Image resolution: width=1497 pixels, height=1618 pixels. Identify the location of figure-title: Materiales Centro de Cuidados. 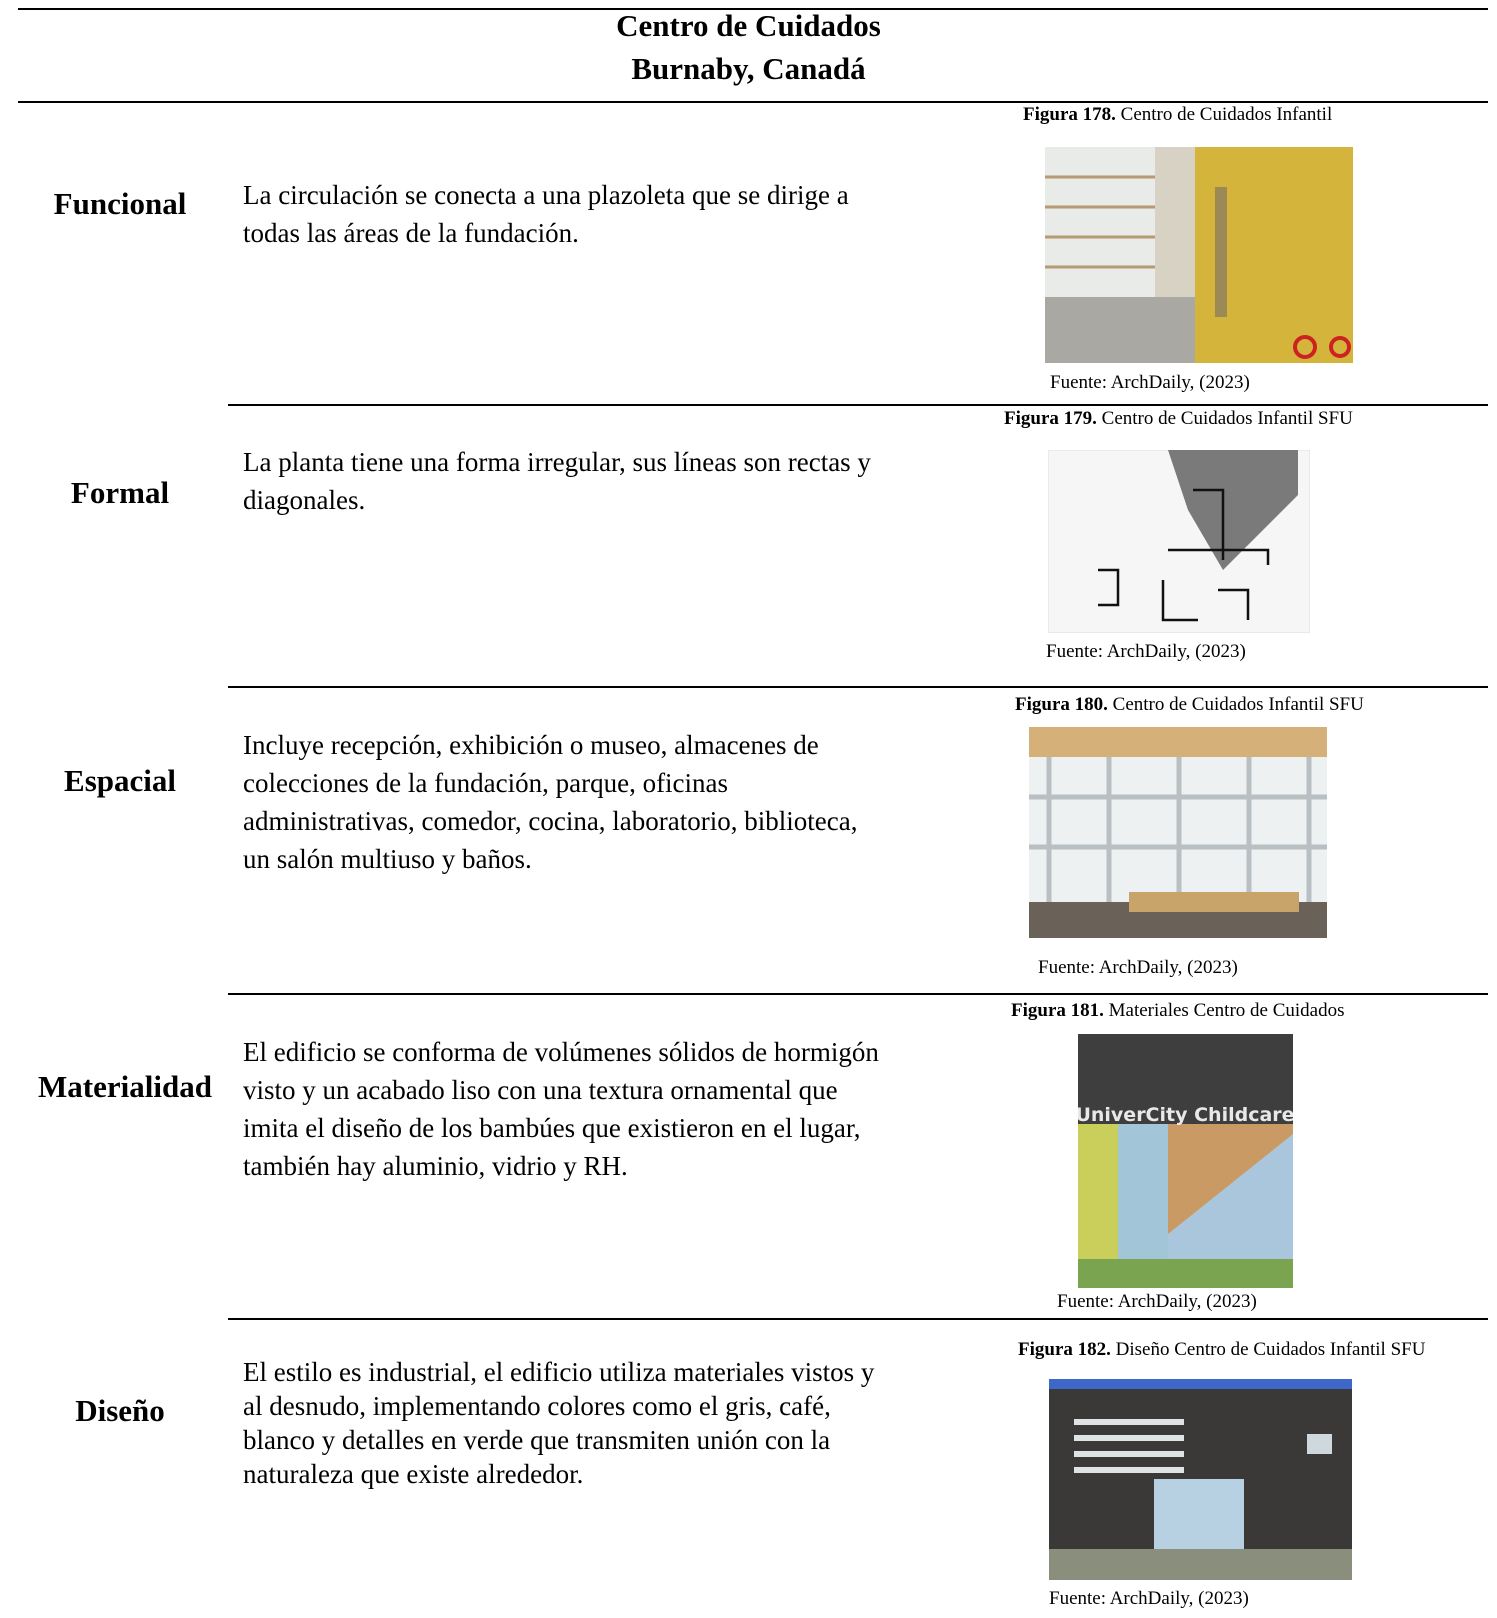
(1226, 1010).